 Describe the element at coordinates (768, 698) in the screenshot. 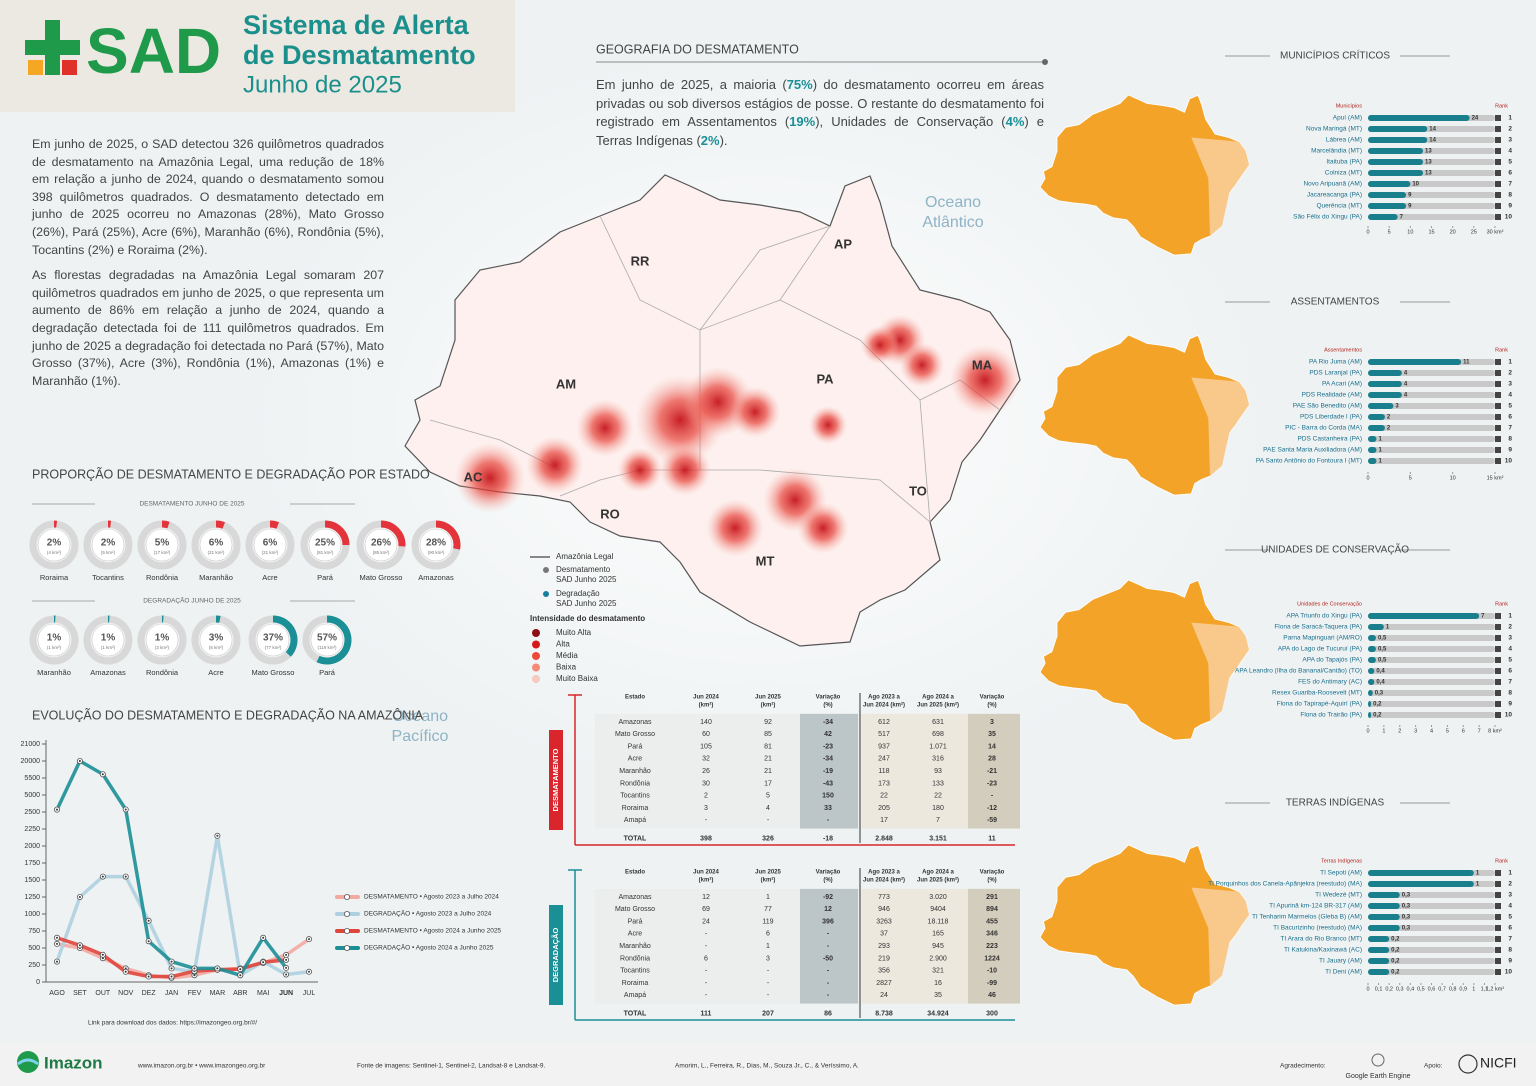

I see `table-header: Jun 2025` at that location.